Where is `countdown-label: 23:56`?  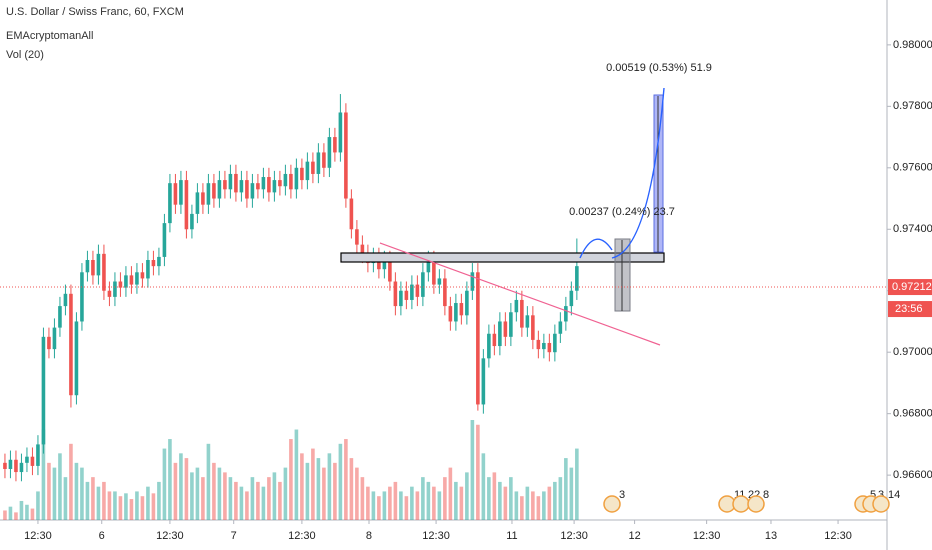 countdown-label: 23:56 is located at coordinates (909, 309).